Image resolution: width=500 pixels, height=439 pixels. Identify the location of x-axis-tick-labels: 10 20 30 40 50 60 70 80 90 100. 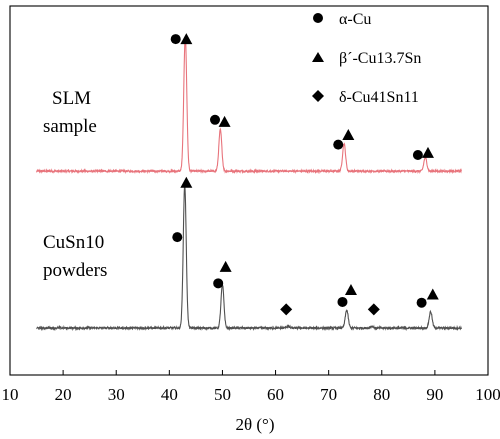
(251, 394).